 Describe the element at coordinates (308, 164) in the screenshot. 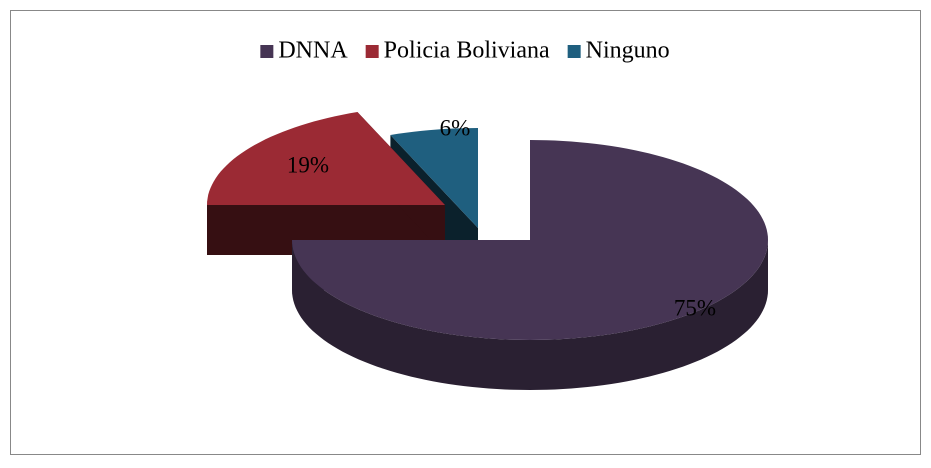

I see `data-label: 19%` at that location.